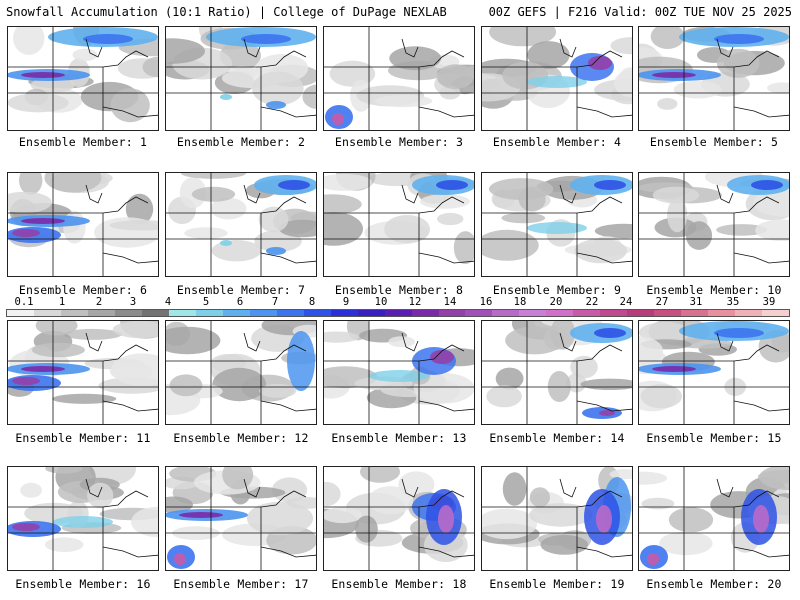  I want to click on colorbar-tick-label: 4, so click(168, 302).